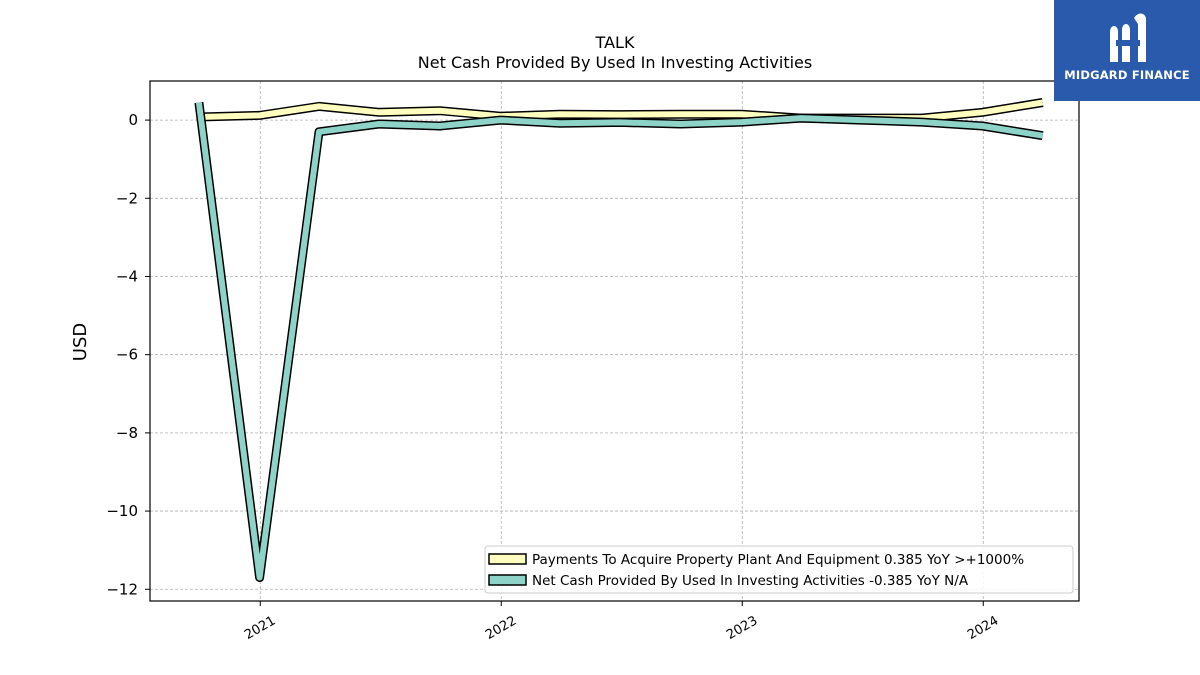 The height and width of the screenshot is (675, 1200). I want to click on y-axis-label: USD, so click(80, 342).